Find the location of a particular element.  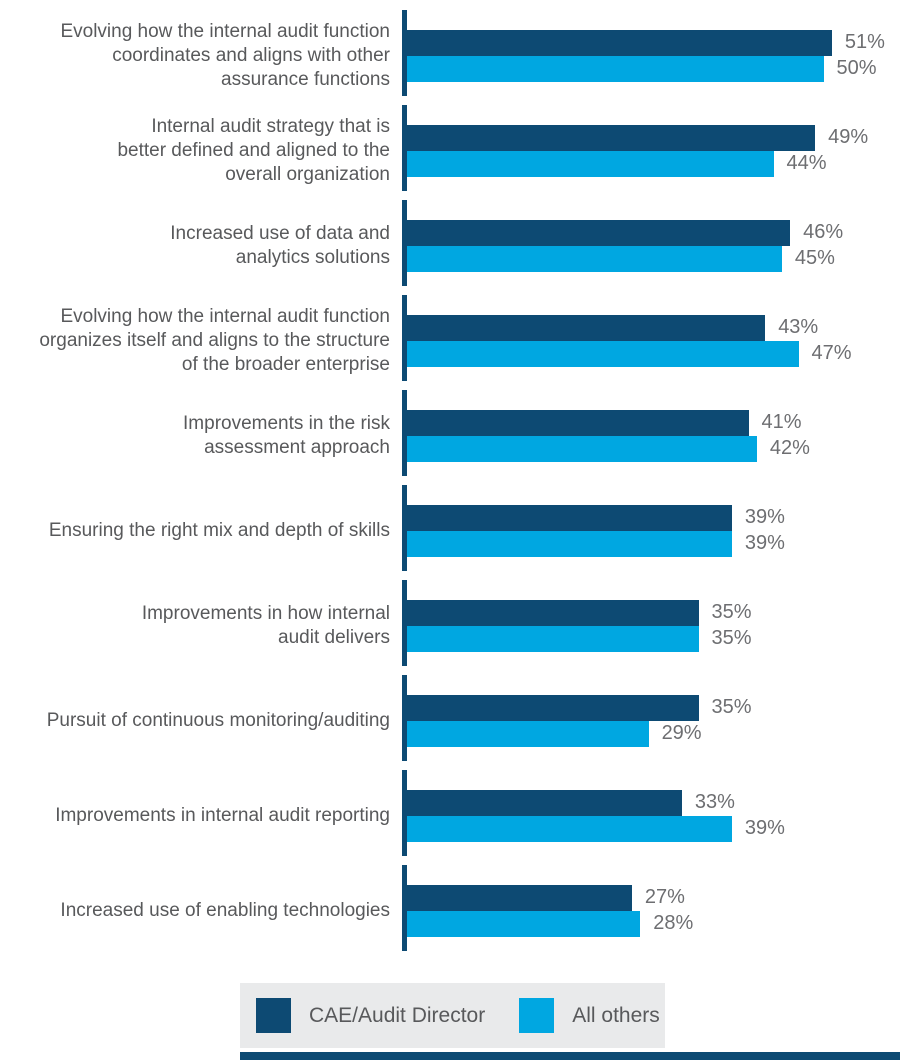

bar-line: 51% is located at coordinates (653, 42).